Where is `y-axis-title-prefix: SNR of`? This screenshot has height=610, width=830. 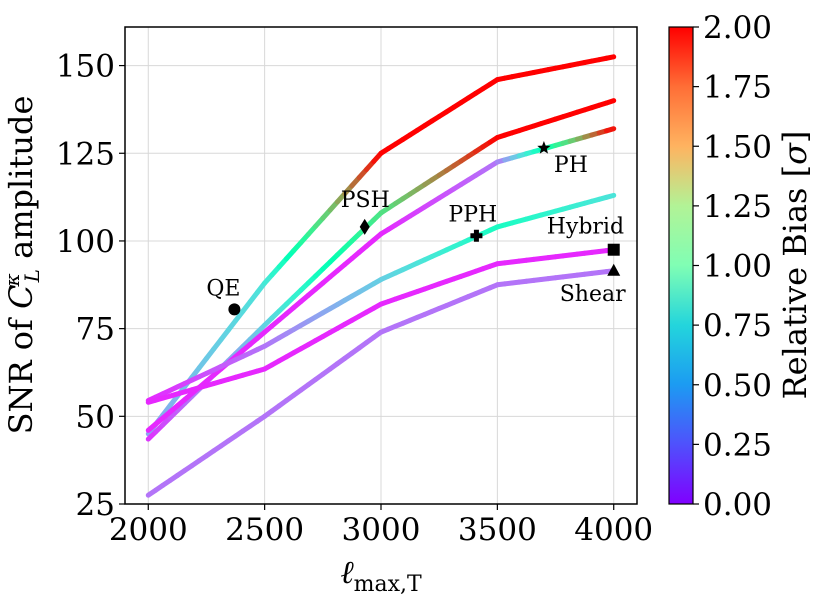
y-axis-title-prefix: SNR of is located at coordinates (21, 371).